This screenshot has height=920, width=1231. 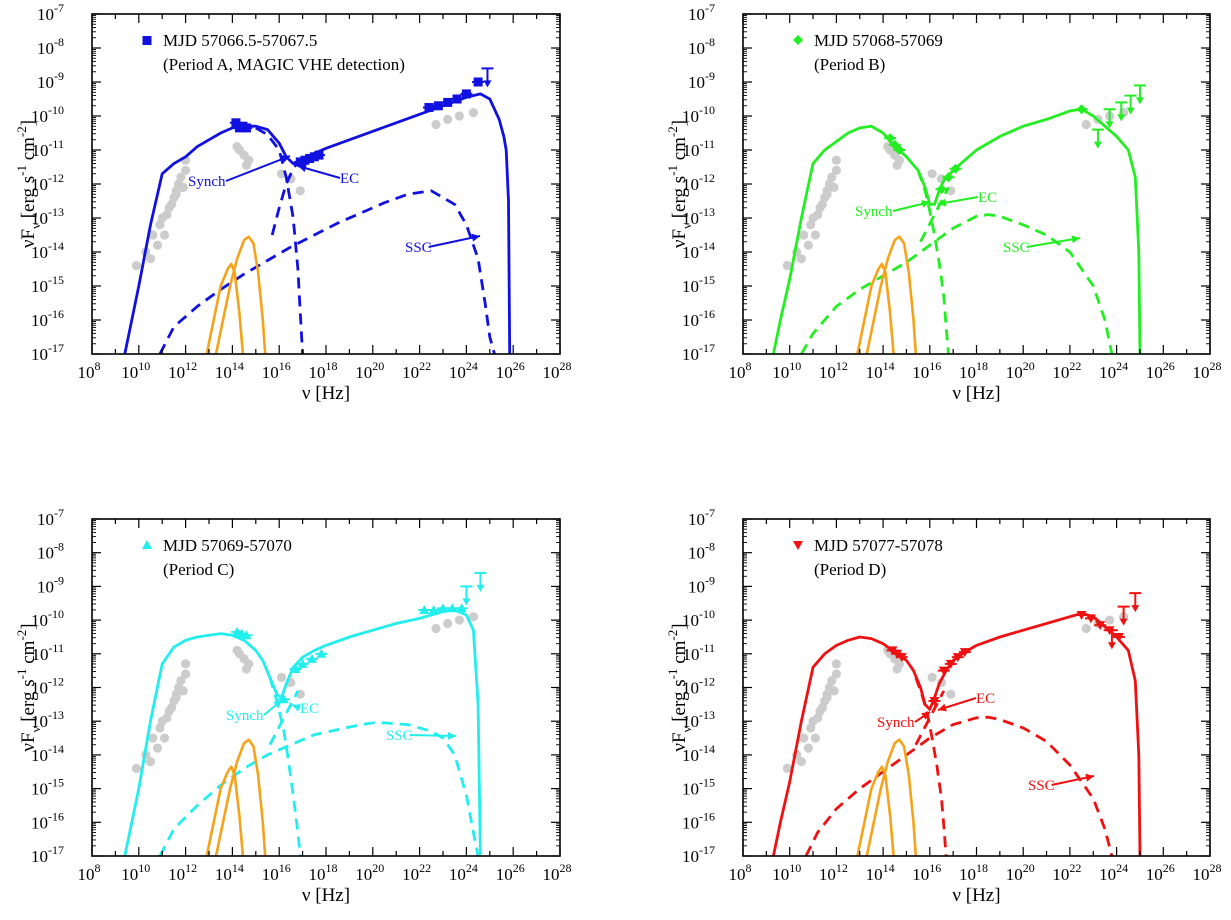 What do you see at coordinates (933, 261) in the screenshot?
I see `synchrotron-curve` at bounding box center [933, 261].